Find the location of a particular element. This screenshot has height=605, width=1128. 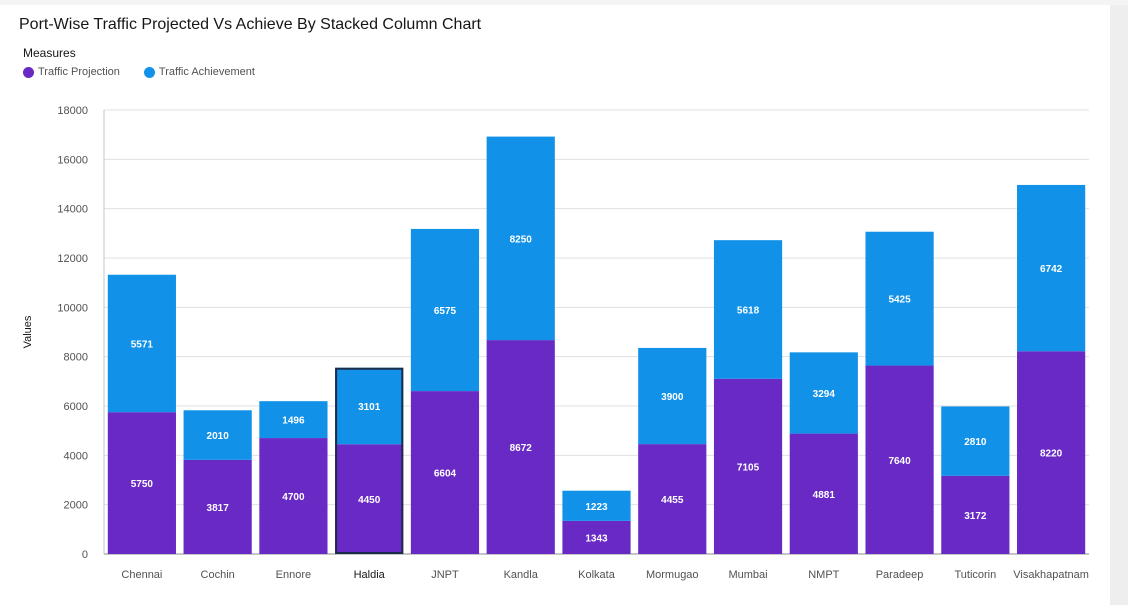

y-axis-title: Values is located at coordinates (28, 331).